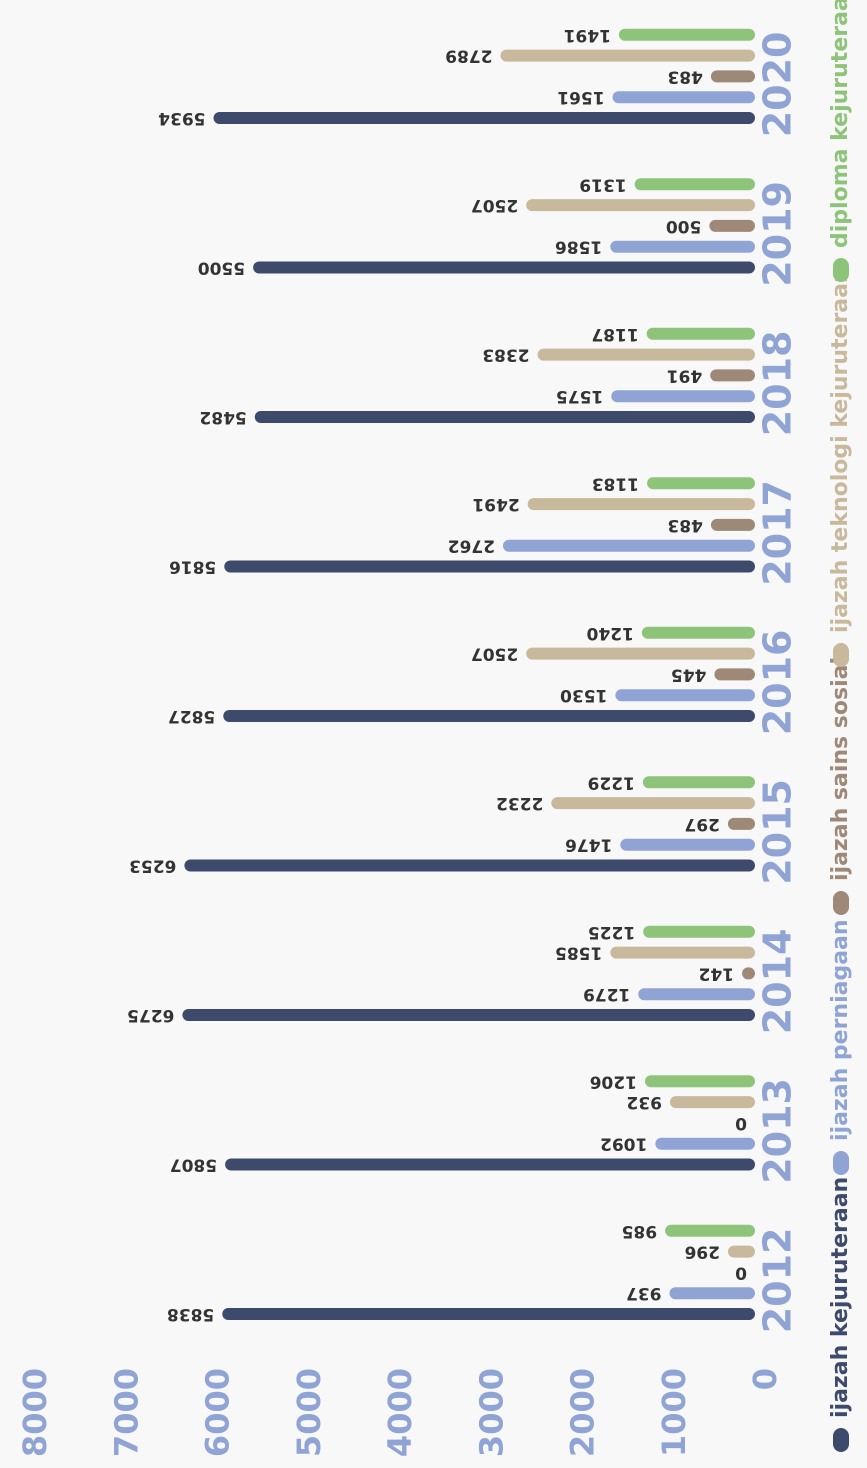 This screenshot has height=1468, width=867. Describe the element at coordinates (614, 334) in the screenshot. I see `value-label: 1187` at that location.